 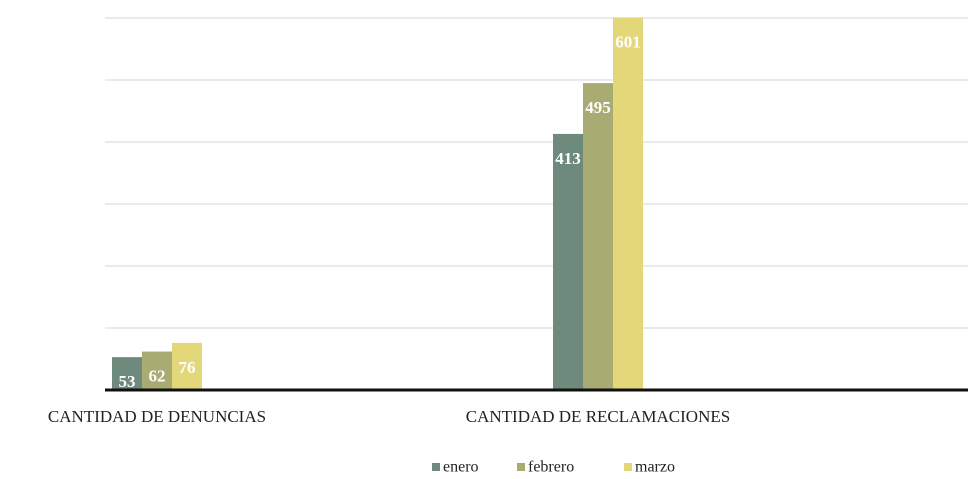 I want to click on legend-label: marzo, so click(x=655, y=467).